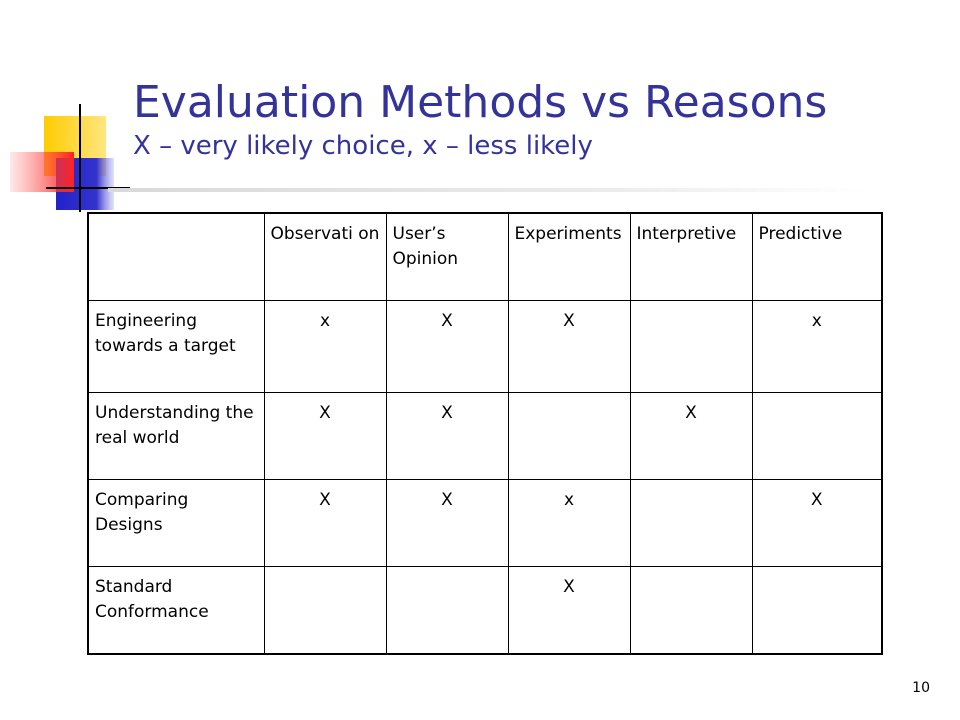 The image size is (960, 720). What do you see at coordinates (176, 522) in the screenshot?
I see `row-label: Comparing Designs` at bounding box center [176, 522].